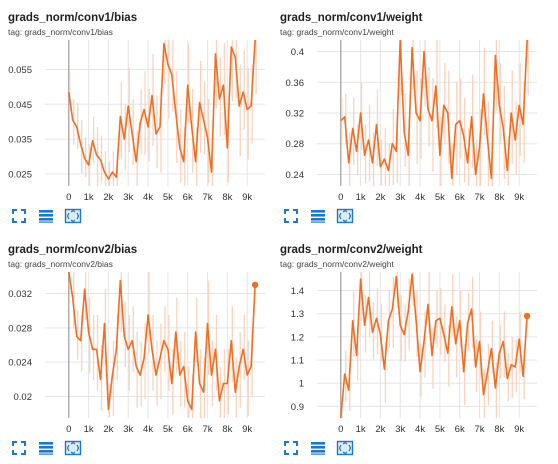 This screenshot has width=558, height=464. I want to click on y-tick-label: 0.055, so click(20, 70).